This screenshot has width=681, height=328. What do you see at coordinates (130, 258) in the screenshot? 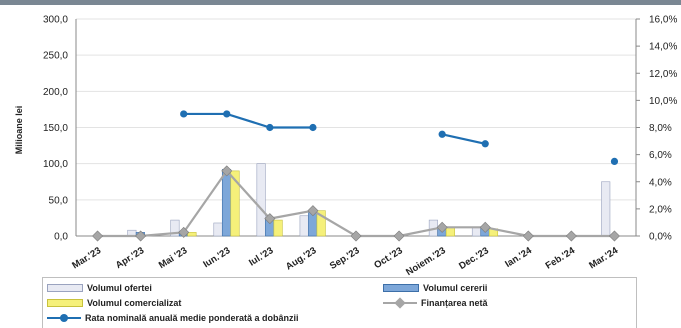
I see `x-tick-label: Apr.'23` at bounding box center [130, 258].